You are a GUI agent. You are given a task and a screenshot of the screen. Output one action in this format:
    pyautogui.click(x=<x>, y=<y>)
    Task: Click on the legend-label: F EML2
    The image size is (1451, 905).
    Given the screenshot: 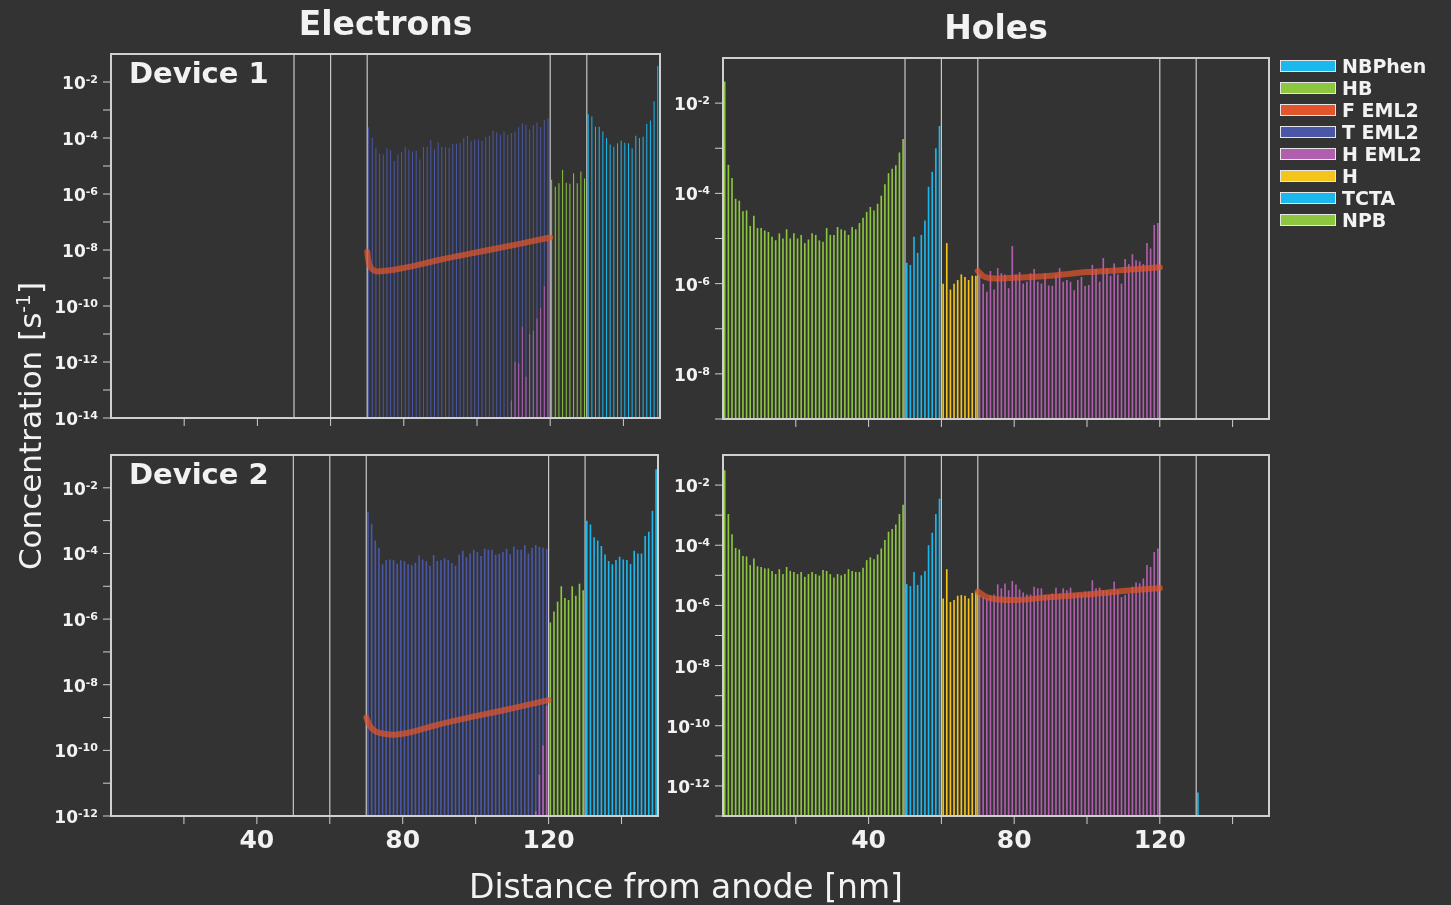 What is the action you would take?
    pyautogui.click(x=1380, y=110)
    